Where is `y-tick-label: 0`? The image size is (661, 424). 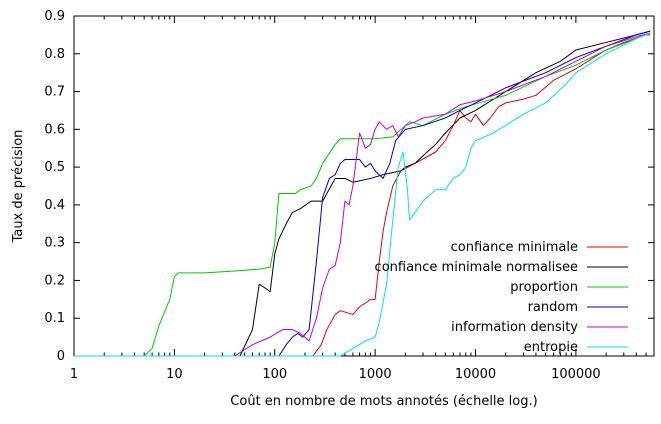 y-tick-label: 0 is located at coordinates (61, 356).